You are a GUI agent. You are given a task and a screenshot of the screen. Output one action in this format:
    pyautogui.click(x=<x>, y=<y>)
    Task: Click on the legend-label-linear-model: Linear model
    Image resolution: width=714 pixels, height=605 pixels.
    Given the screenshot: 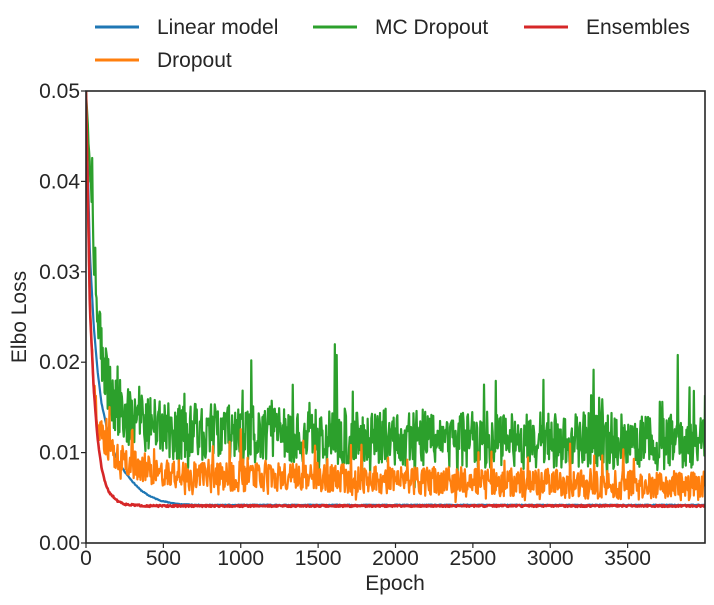 What is the action you would take?
    pyautogui.click(x=217, y=27)
    